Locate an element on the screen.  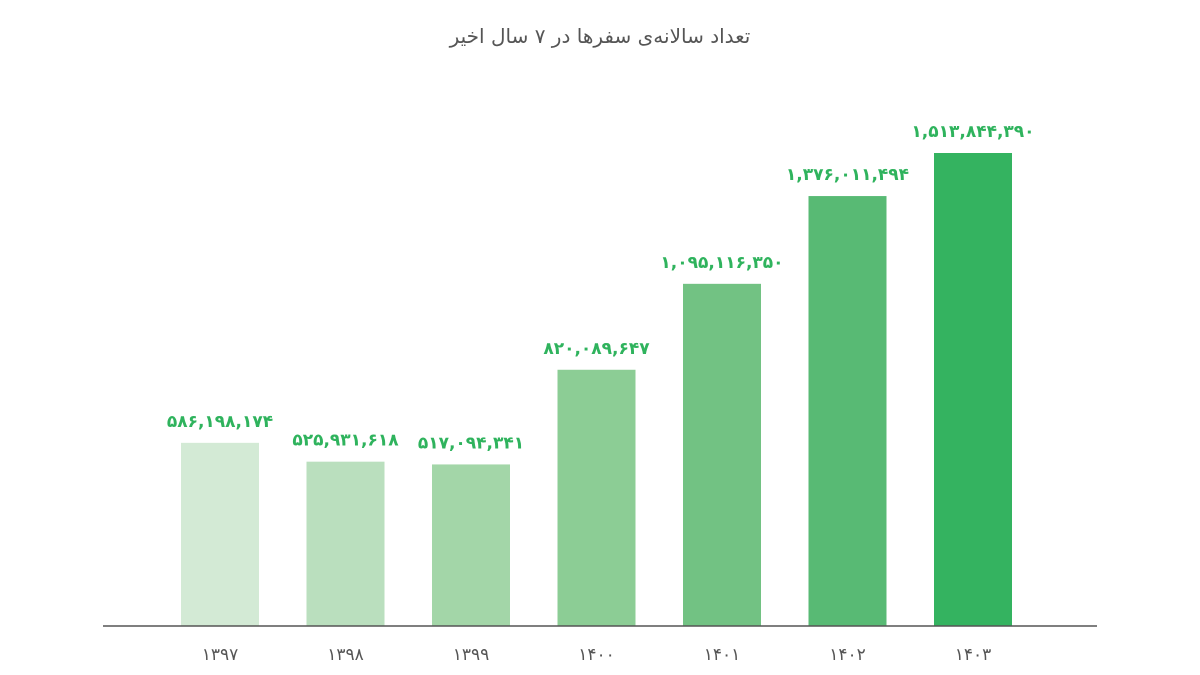
x-tick-label: ۱۴۰۳ is located at coordinates (973, 655).